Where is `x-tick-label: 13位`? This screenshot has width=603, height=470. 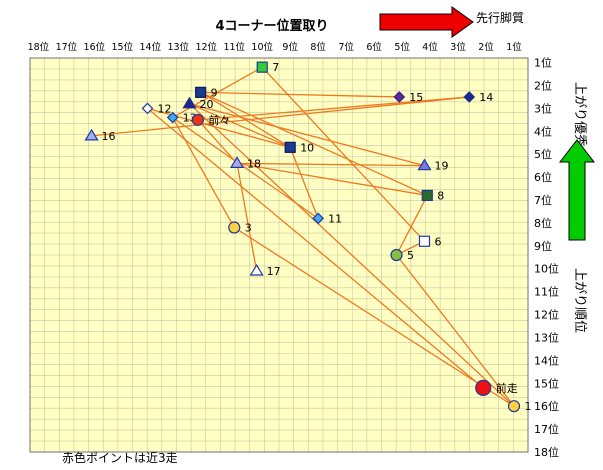
x-tick-label: 13位 is located at coordinates (178, 47).